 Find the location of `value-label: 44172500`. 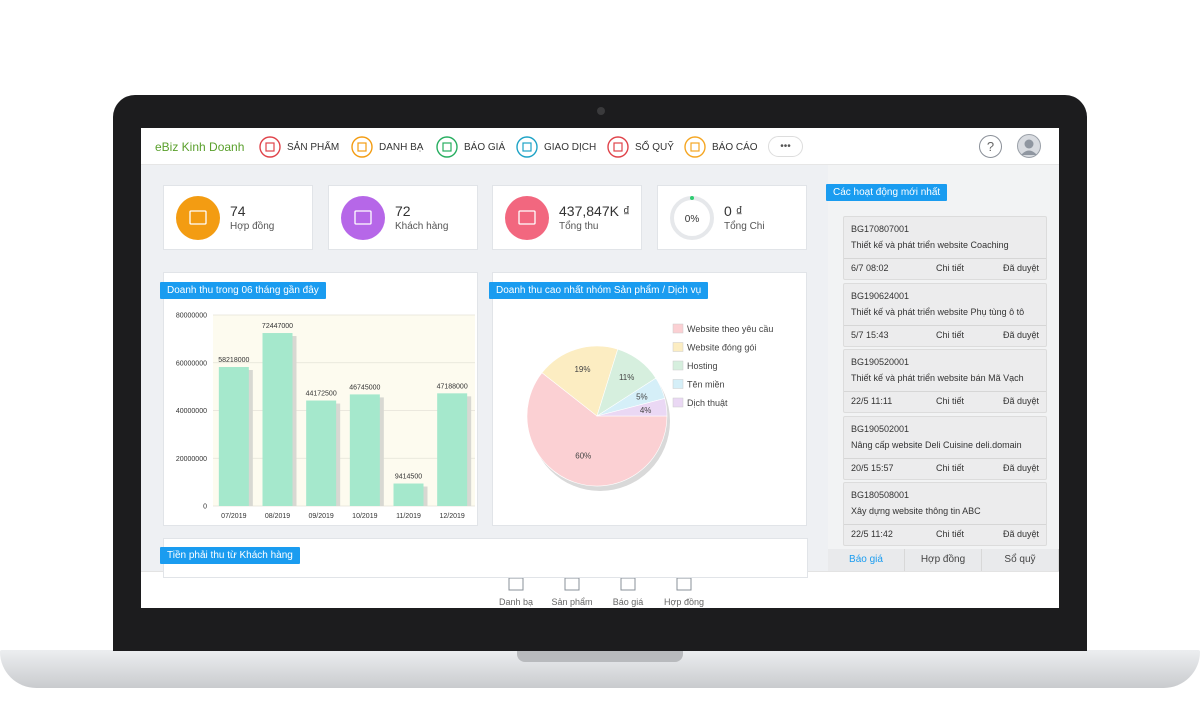

value-label: 44172500 is located at coordinates (321, 394).